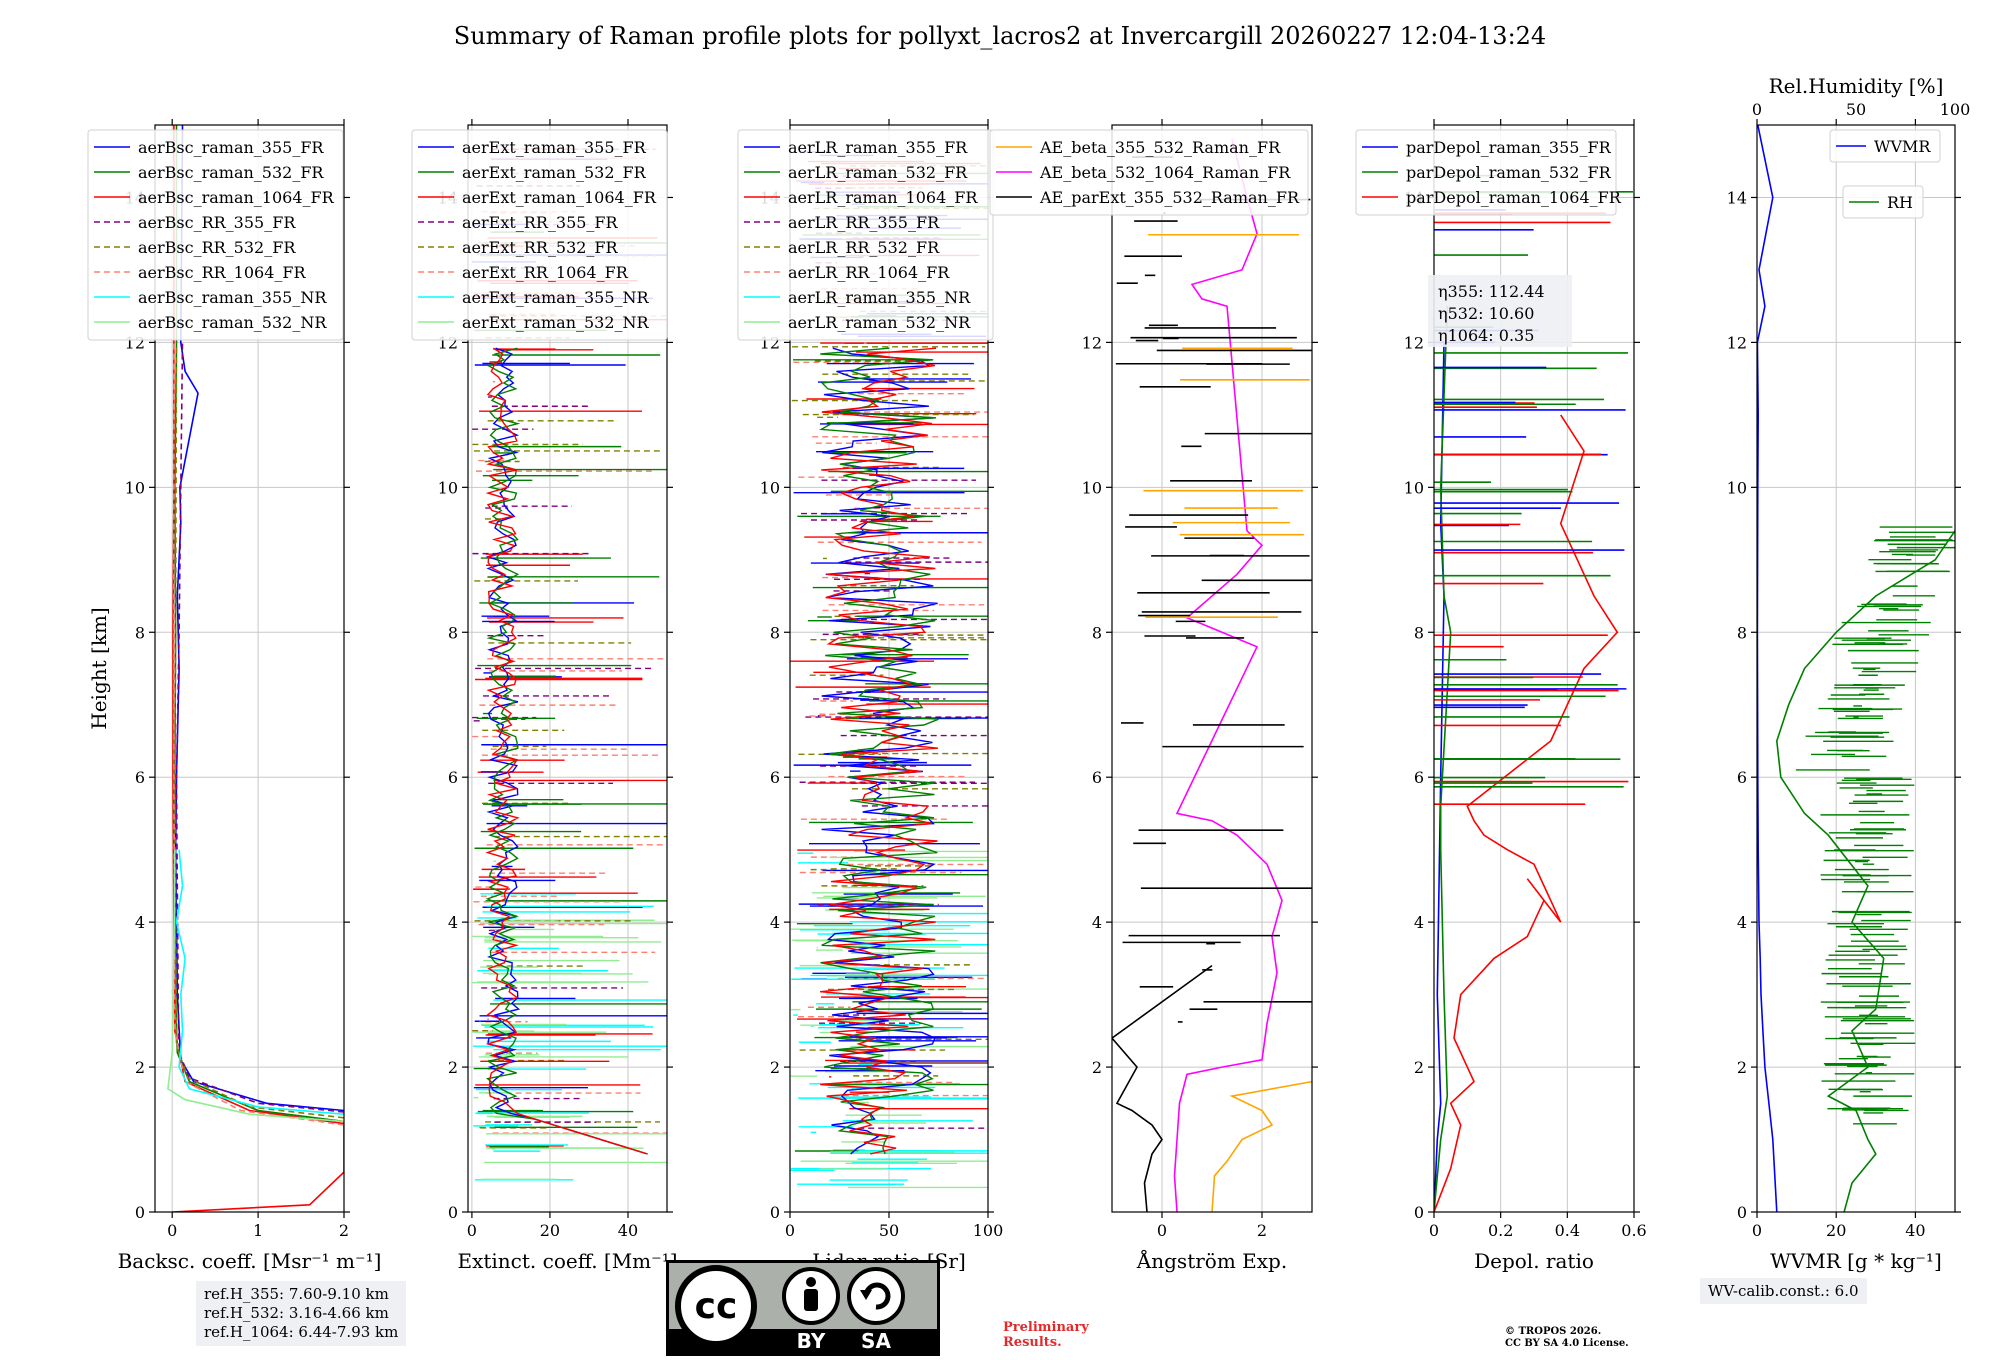 Image resolution: width=2000 pixels, height=1360 pixels. Describe the element at coordinates (258, 734) in the screenshot. I see `series-line-aerBsc_RR_1064_FR` at that location.